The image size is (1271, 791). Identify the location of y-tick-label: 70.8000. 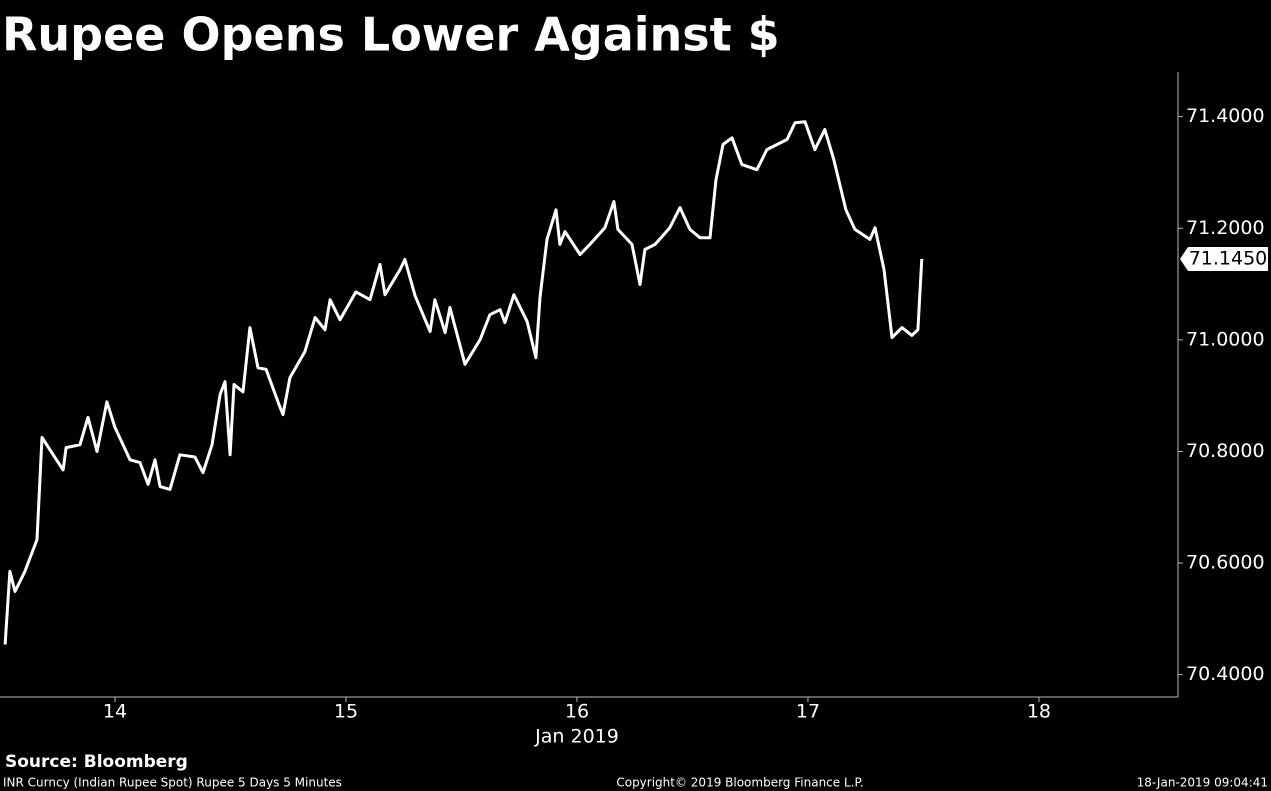
(1225, 451).